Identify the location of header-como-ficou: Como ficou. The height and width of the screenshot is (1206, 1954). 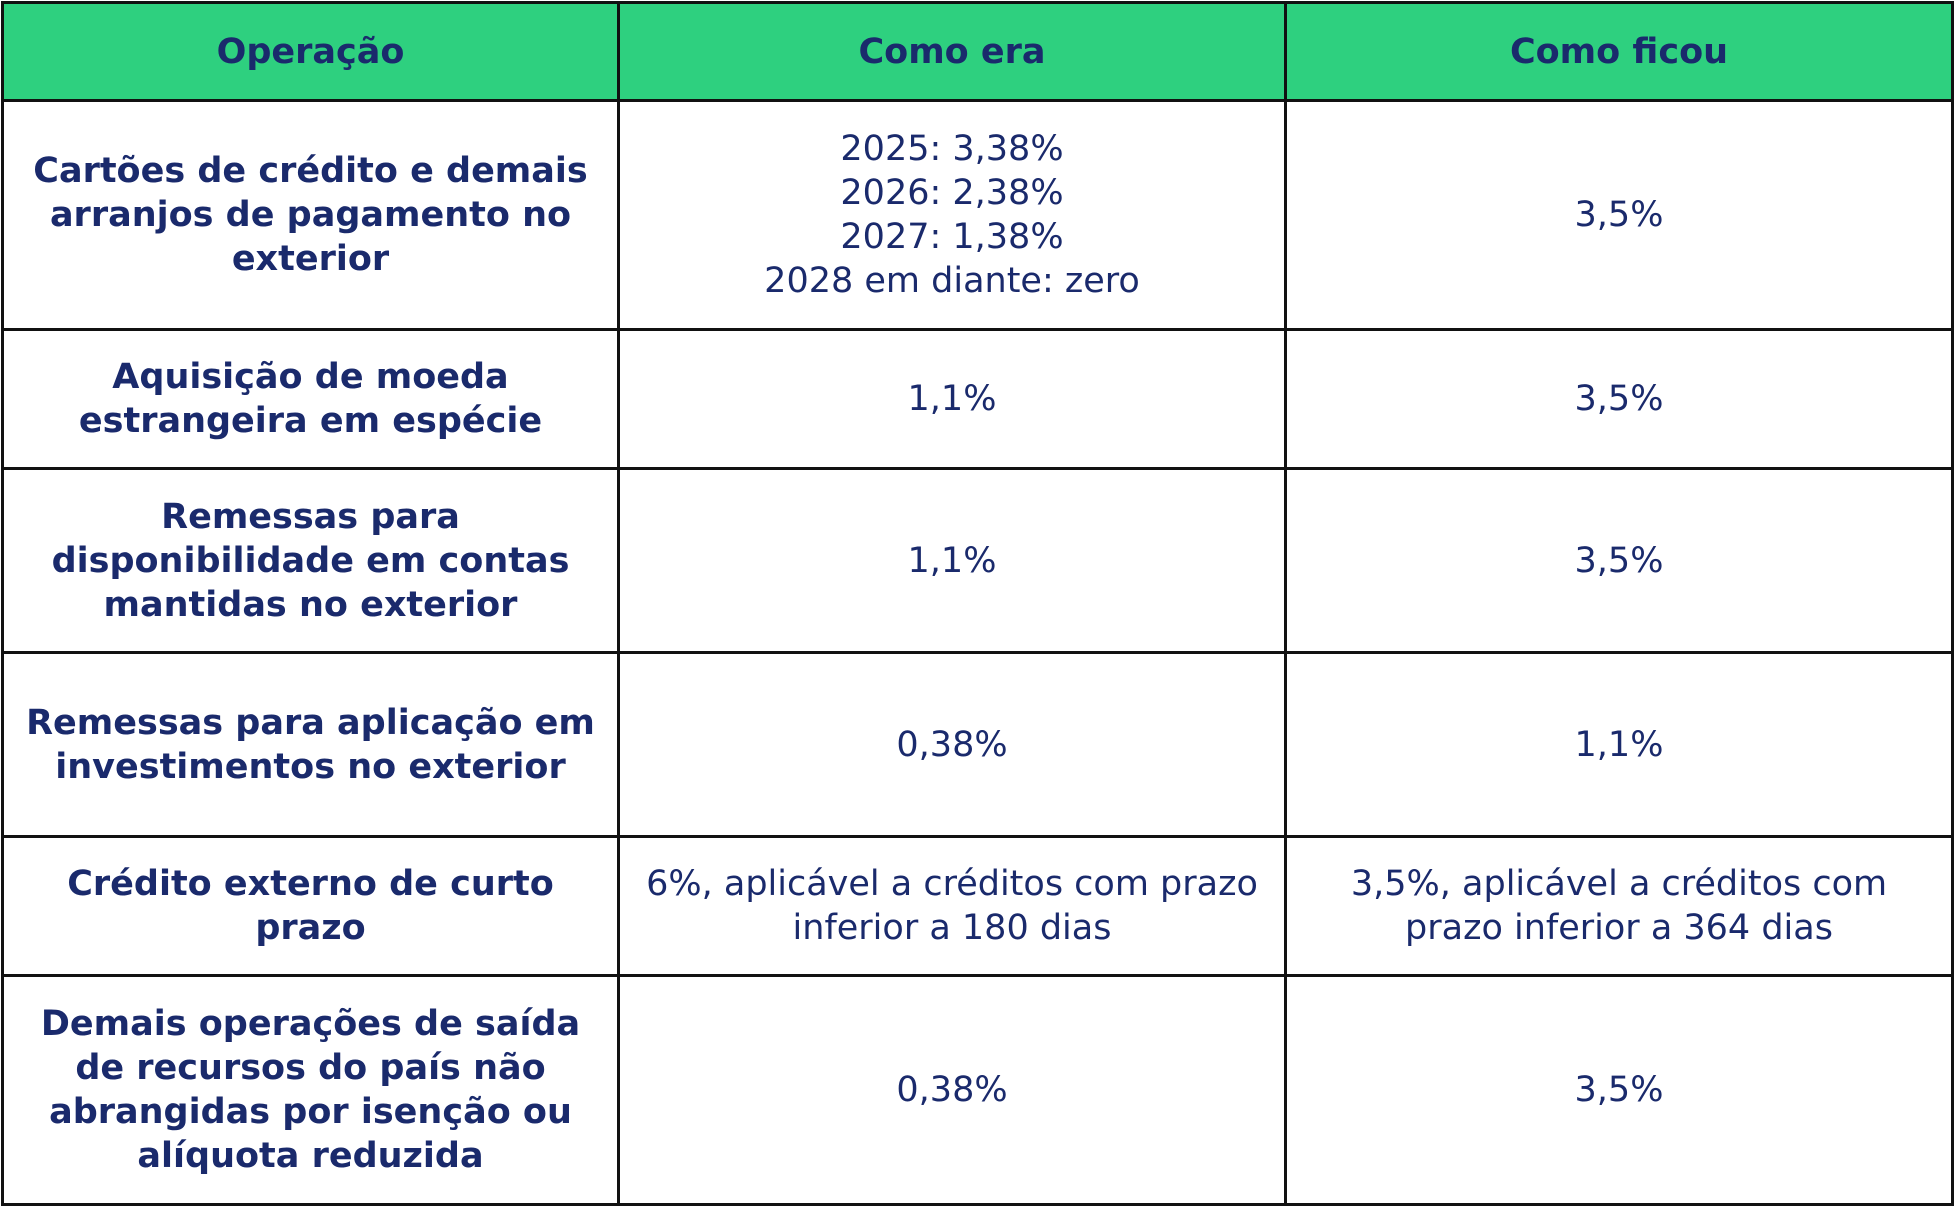
(1619, 51).